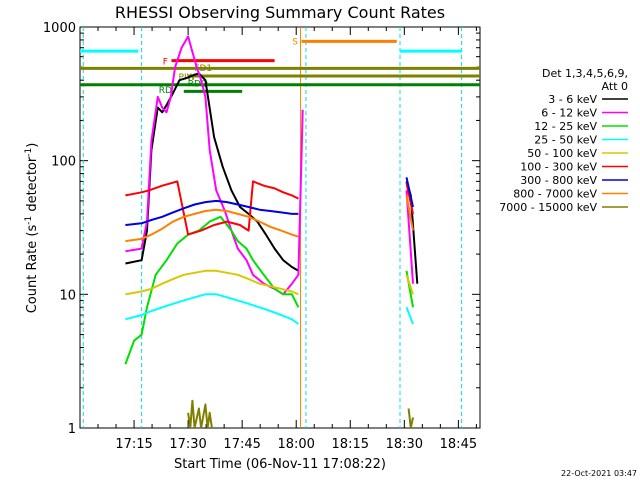 The image size is (640, 484). Describe the element at coordinates (565, 126) in the screenshot. I see `legend-entry-label: 12 - 25 keV` at that location.